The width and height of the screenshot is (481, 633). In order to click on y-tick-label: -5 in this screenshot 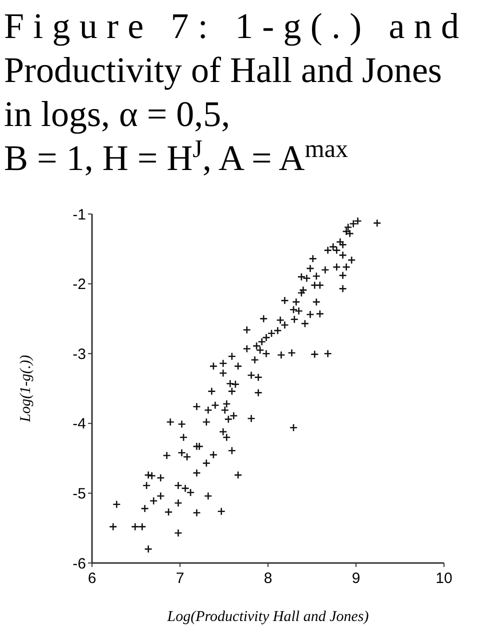, I will do `click(79, 493)`.